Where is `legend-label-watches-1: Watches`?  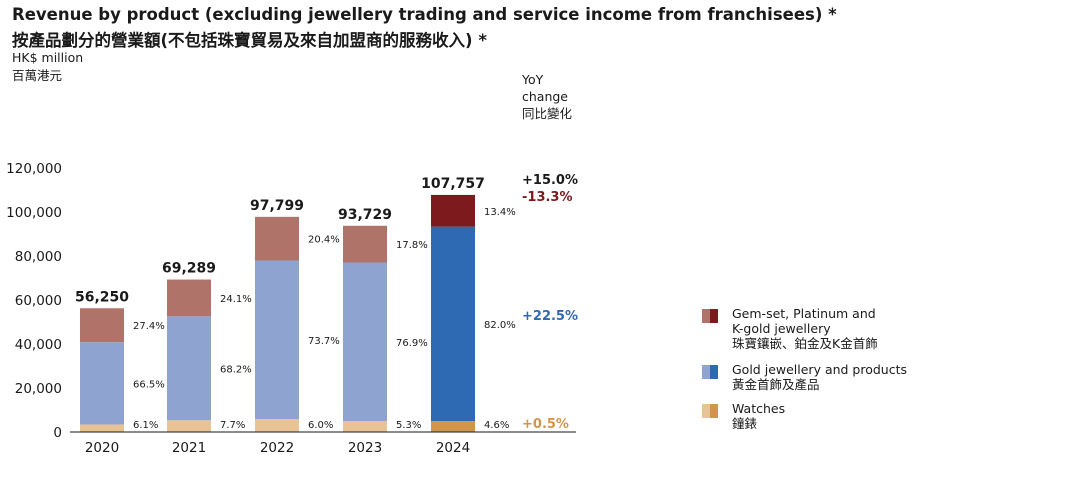
legend-label-watches-1: Watches is located at coordinates (759, 408).